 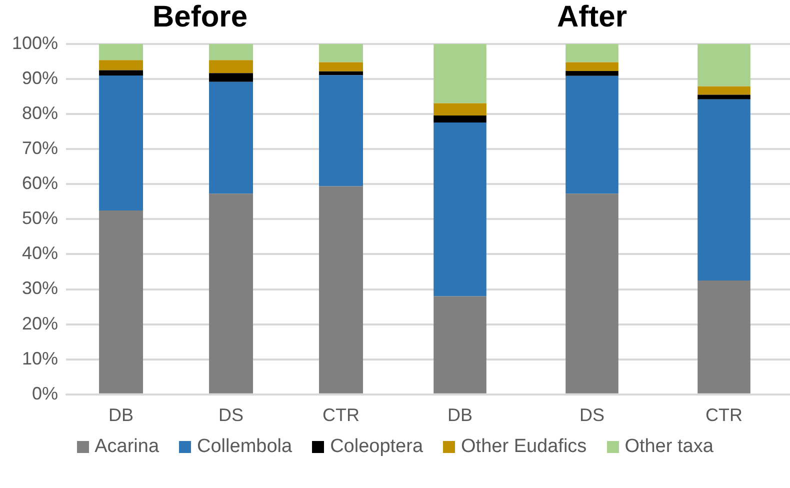 What do you see at coordinates (40, 218) in the screenshot?
I see `y-tick-label: 50%` at bounding box center [40, 218].